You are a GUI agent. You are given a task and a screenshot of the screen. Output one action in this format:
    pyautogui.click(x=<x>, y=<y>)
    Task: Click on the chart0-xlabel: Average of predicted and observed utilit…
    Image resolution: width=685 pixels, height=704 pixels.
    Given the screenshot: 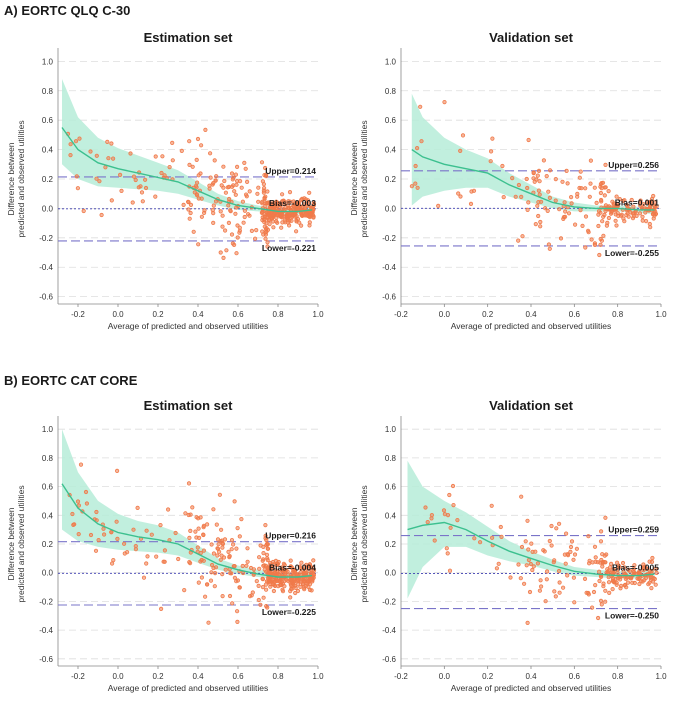 What is the action you would take?
    pyautogui.click(x=188, y=326)
    